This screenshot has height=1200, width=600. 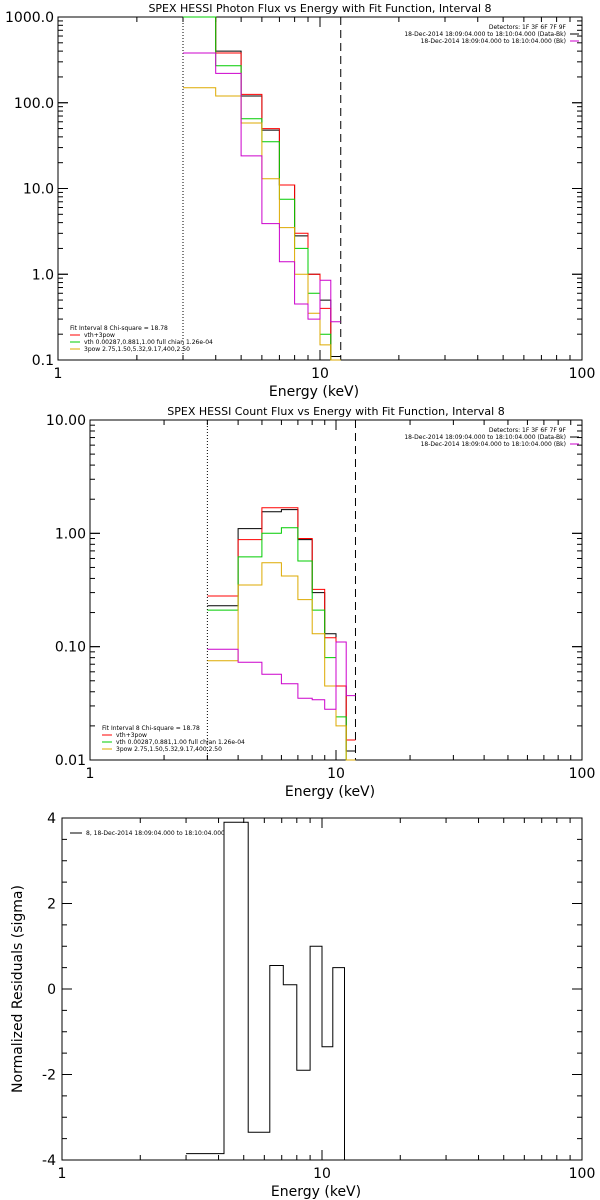 I want to click on y-tick-label: 0.1, so click(x=43, y=361).